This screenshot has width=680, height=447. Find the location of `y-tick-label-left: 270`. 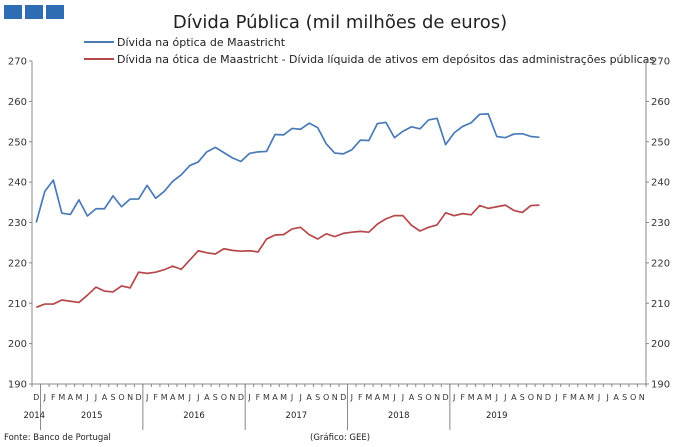

y-tick-label-left: 270 is located at coordinates (17, 62).